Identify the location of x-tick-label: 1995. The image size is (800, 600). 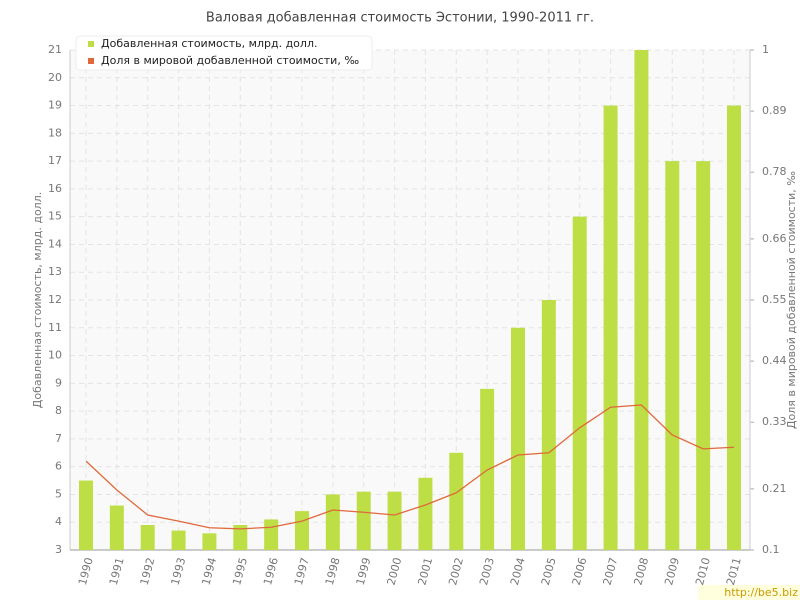
(240, 571).